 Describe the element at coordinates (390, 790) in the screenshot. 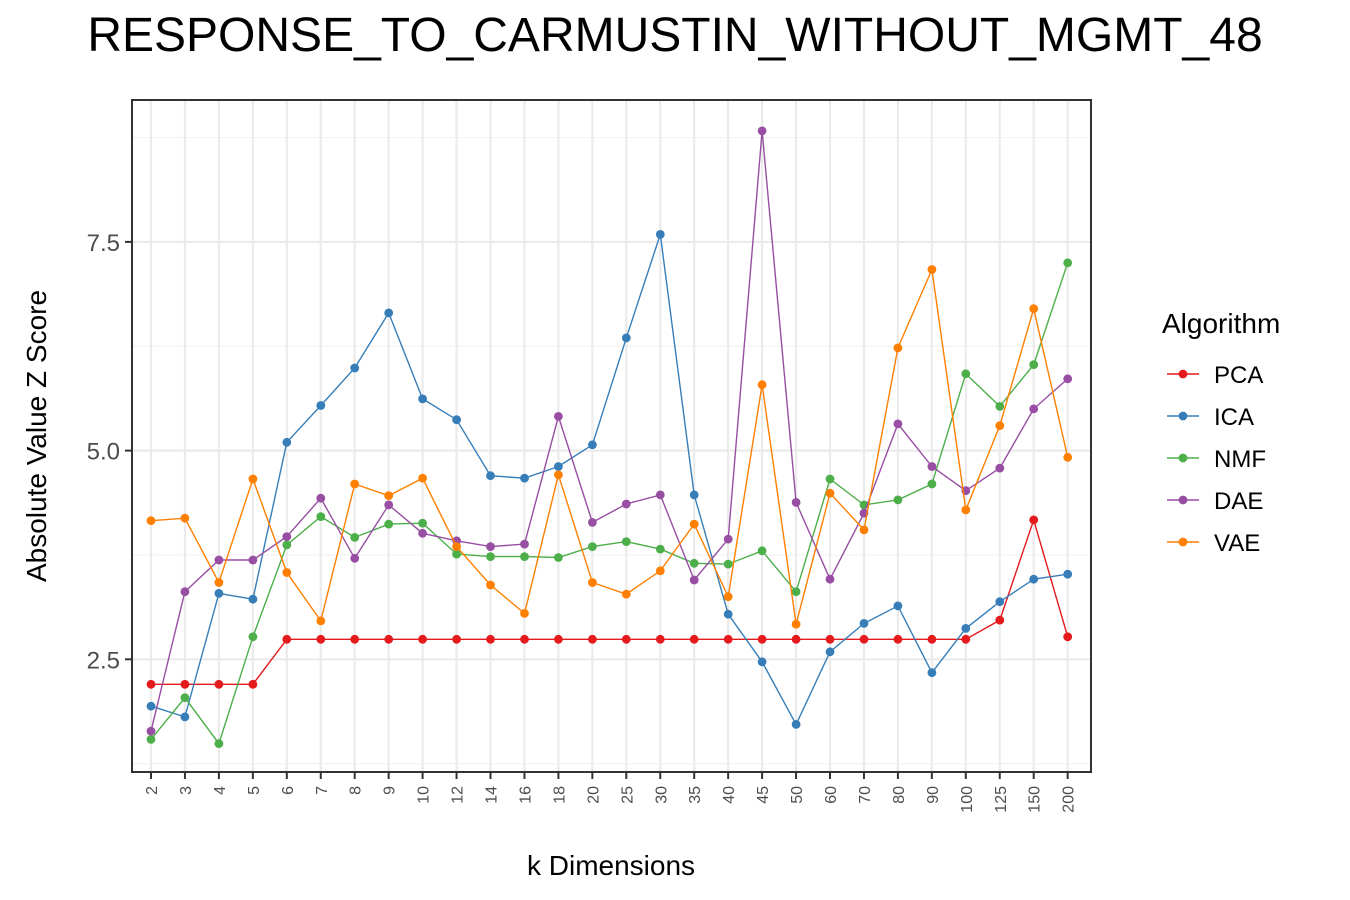

I see `x-tick-label: 9` at that location.